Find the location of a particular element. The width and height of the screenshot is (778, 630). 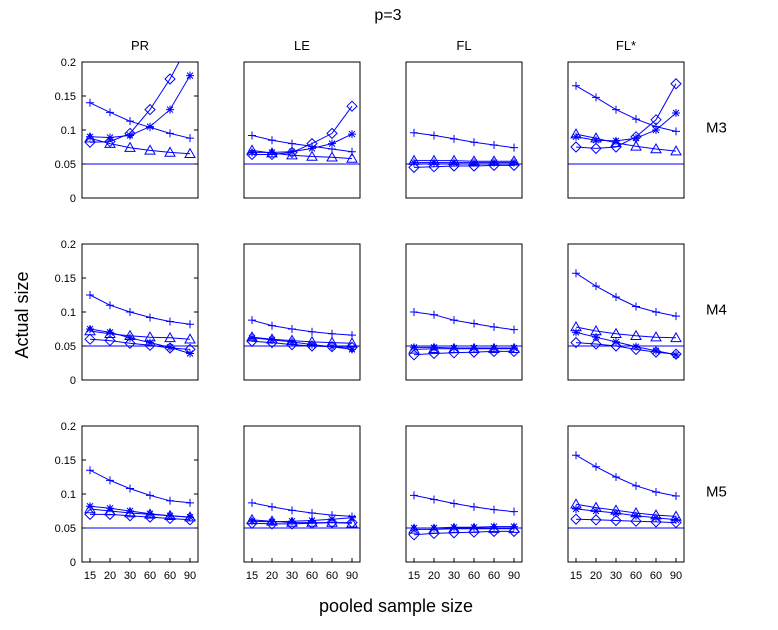

panel-m5-1: 0 0.05 0.1 0.15 0.2 15 20 30 60 60 90 is located at coordinates (127, 501).